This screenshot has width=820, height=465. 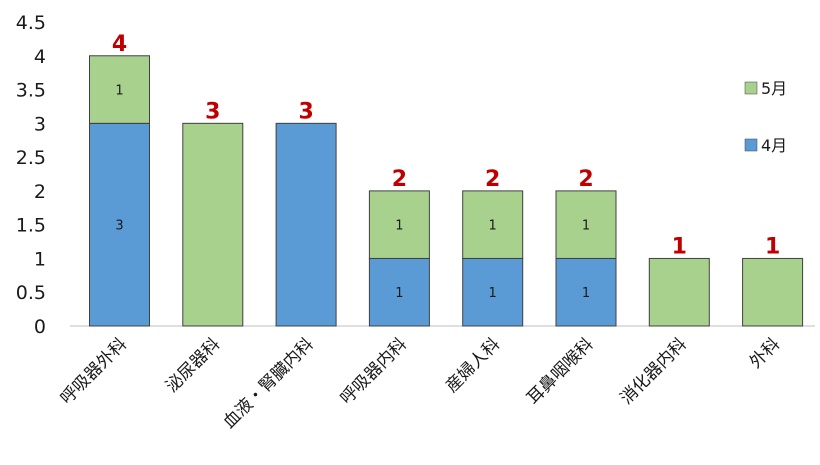 What do you see at coordinates (774, 88) in the screenshot?
I see `legend-label: 5月` at bounding box center [774, 88].